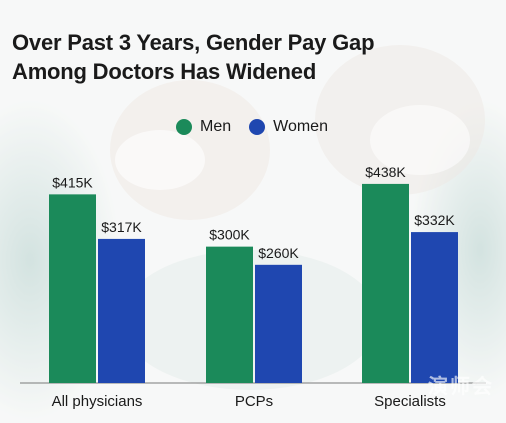 The width and height of the screenshot is (506, 423). What do you see at coordinates (184, 127) in the screenshot?
I see `legend-swatch-men` at bounding box center [184, 127].